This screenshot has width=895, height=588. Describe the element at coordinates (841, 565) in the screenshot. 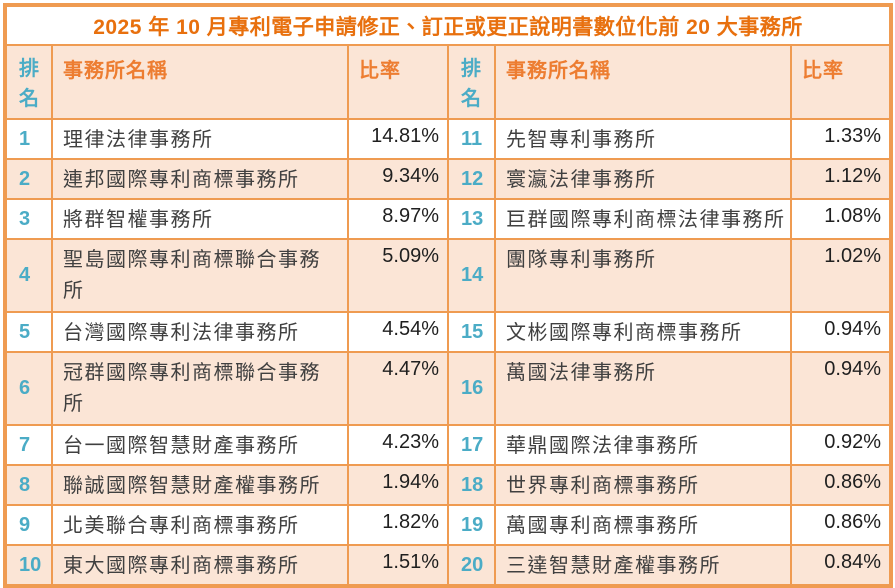

I see `ratio-cell: 0.84%` at that location.